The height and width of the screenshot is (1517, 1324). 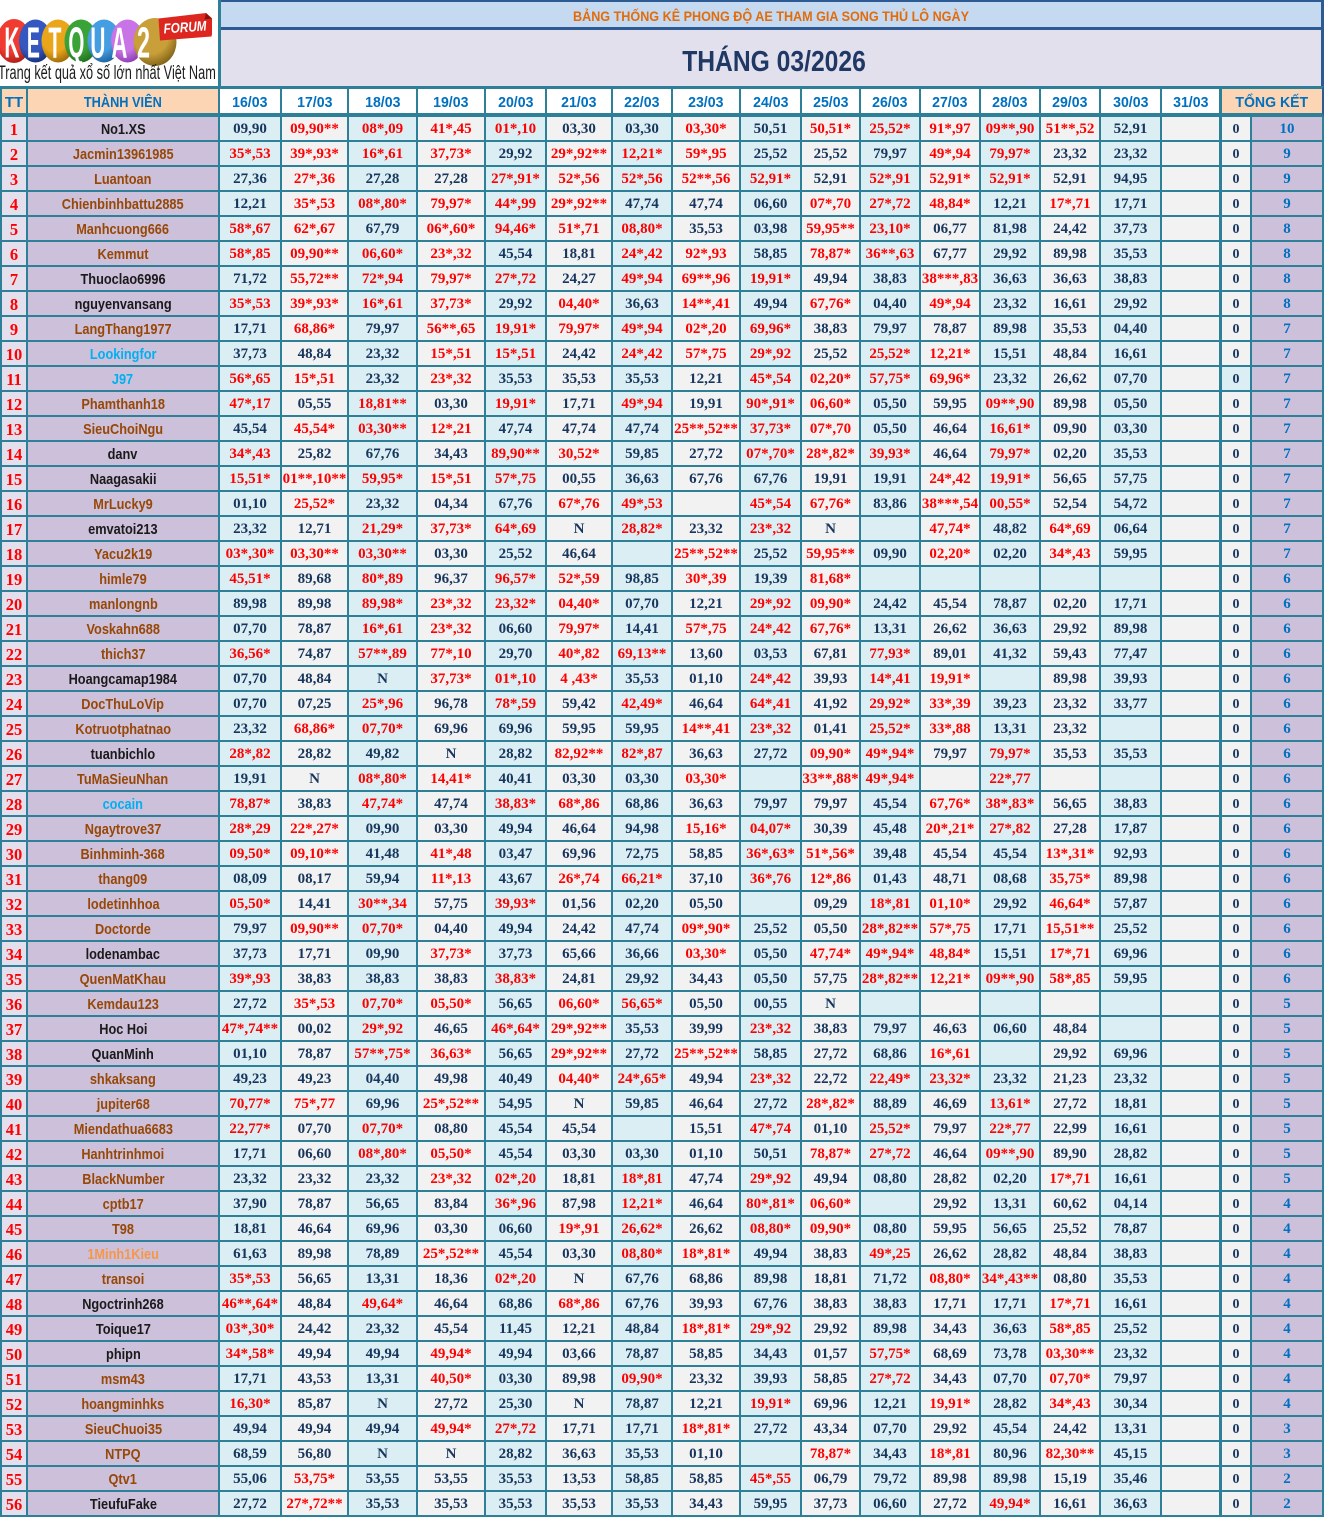 What do you see at coordinates (54, 43) in the screenshot?
I see `svg-text: T` at bounding box center [54, 43].